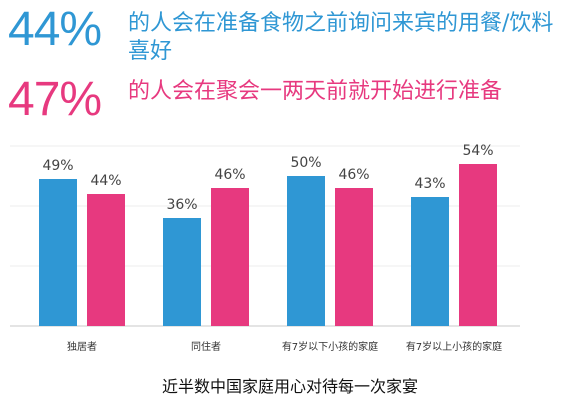 This screenshot has width=580, height=411. I want to click on category-label: 有7岁以下小孩的家庭, so click(330, 346).